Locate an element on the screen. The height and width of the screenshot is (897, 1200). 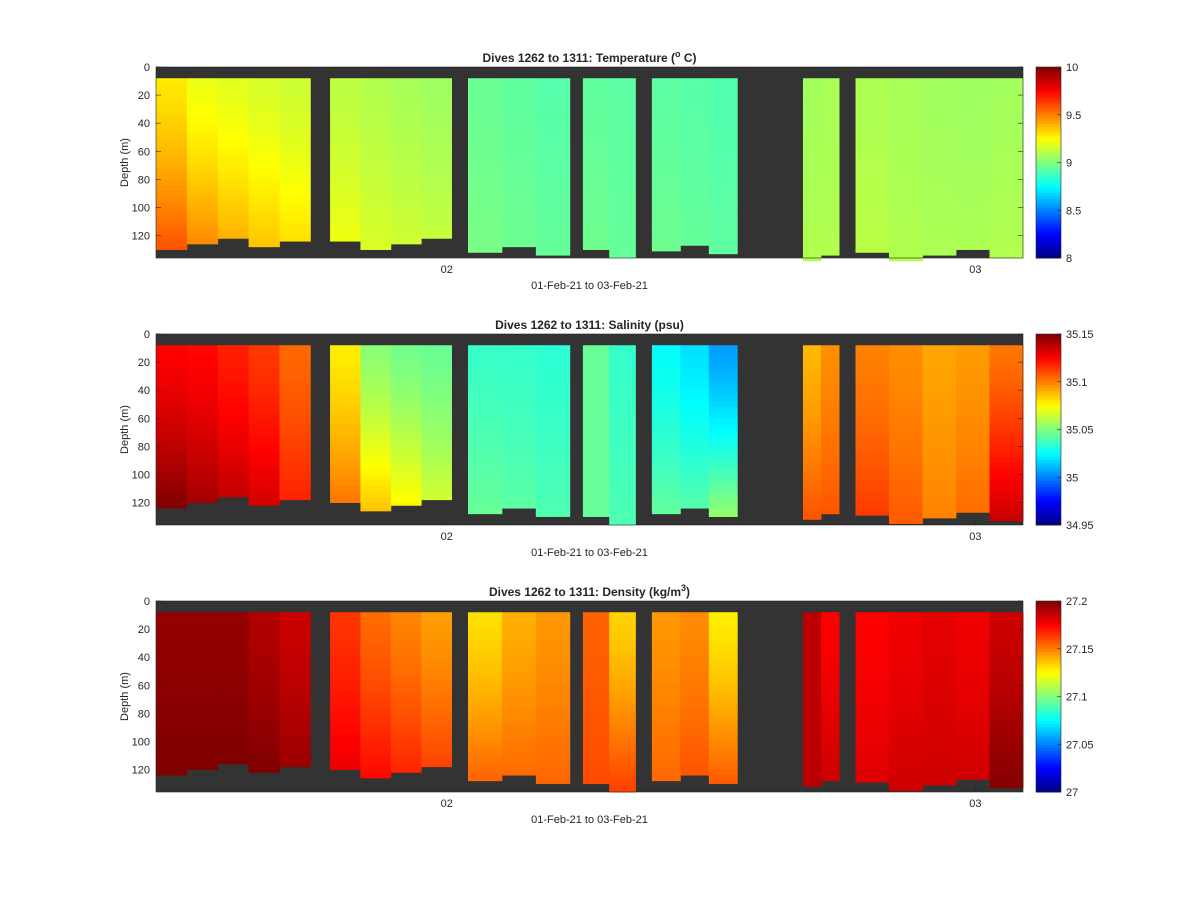
colorbar-tick-label: 27.05 is located at coordinates (1080, 745).